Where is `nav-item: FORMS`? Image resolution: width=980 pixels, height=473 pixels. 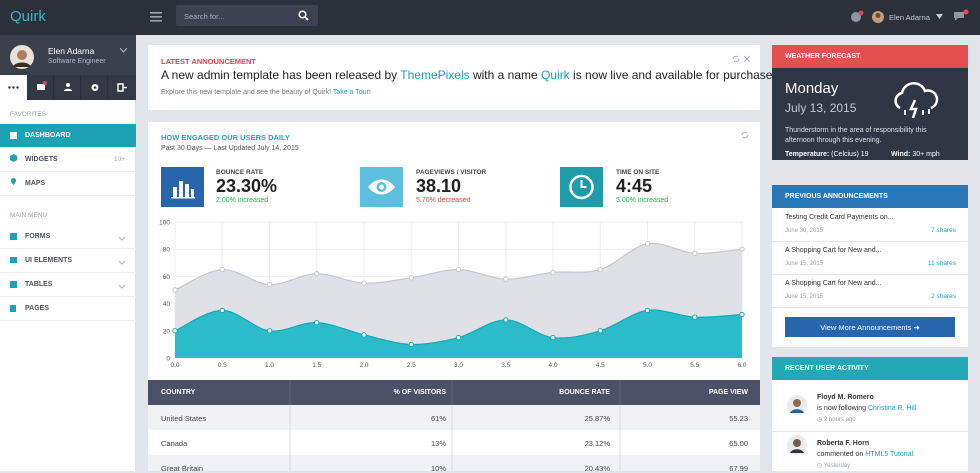 nav-item: FORMS is located at coordinates (68, 237).